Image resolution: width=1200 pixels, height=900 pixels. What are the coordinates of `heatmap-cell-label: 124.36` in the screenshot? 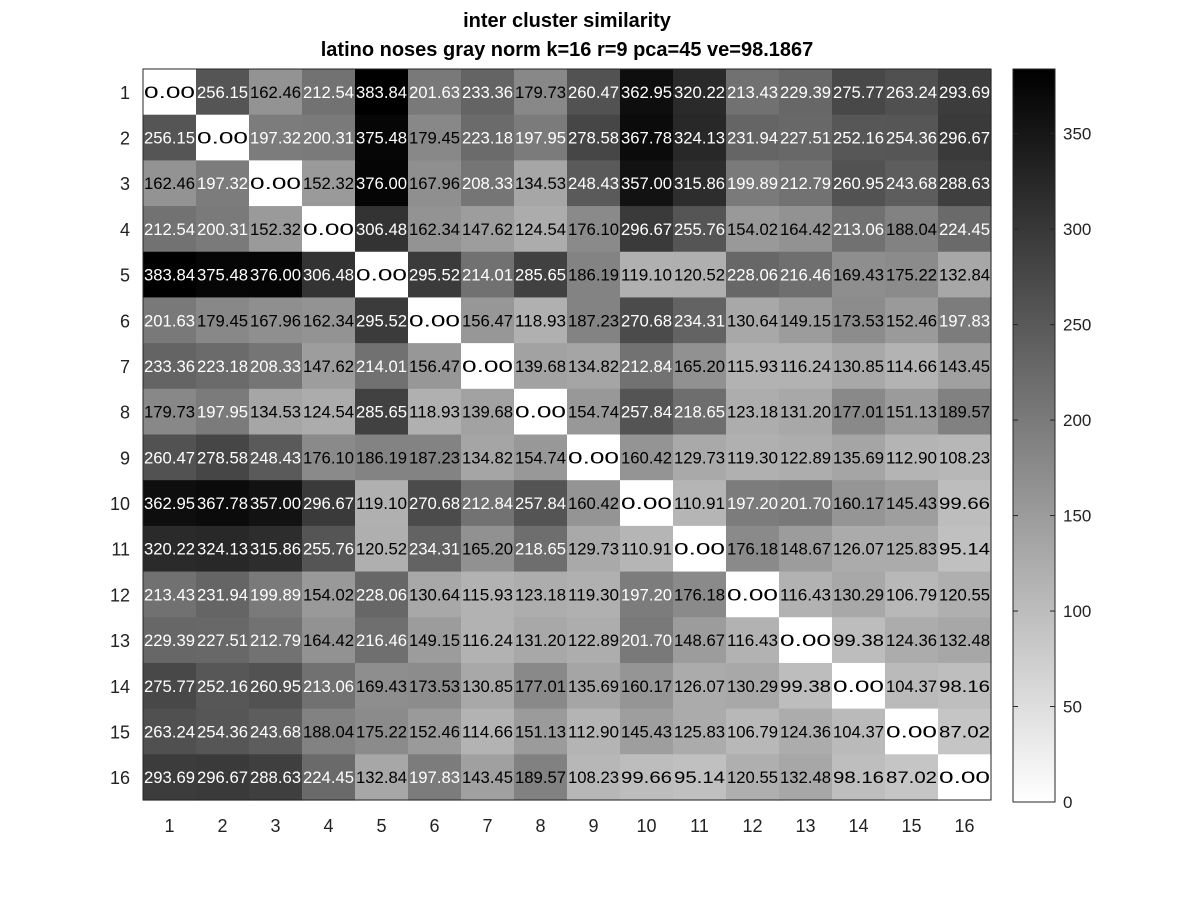 It's located at (805, 731).